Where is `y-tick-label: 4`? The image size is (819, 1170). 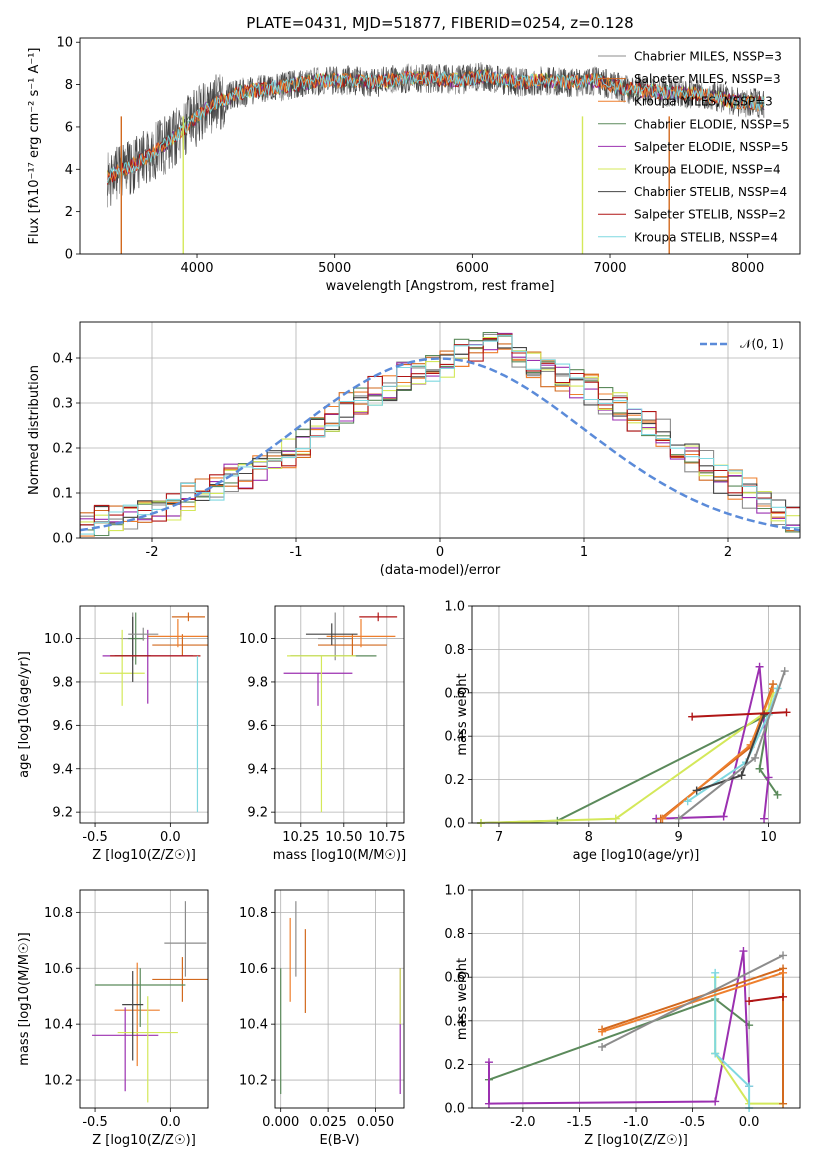
y-tick-label: 4 is located at coordinates (69, 170).